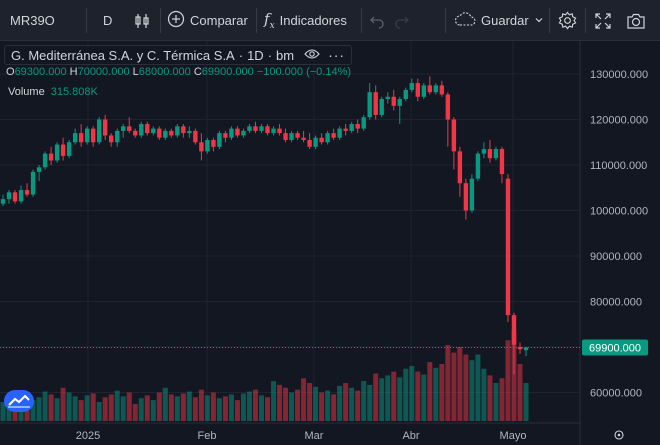 Image resolution: width=660 pixels, height=445 pixels. Describe the element at coordinates (305, 20) in the screenshot. I see `indicators-button: fx Indicadores` at that location.